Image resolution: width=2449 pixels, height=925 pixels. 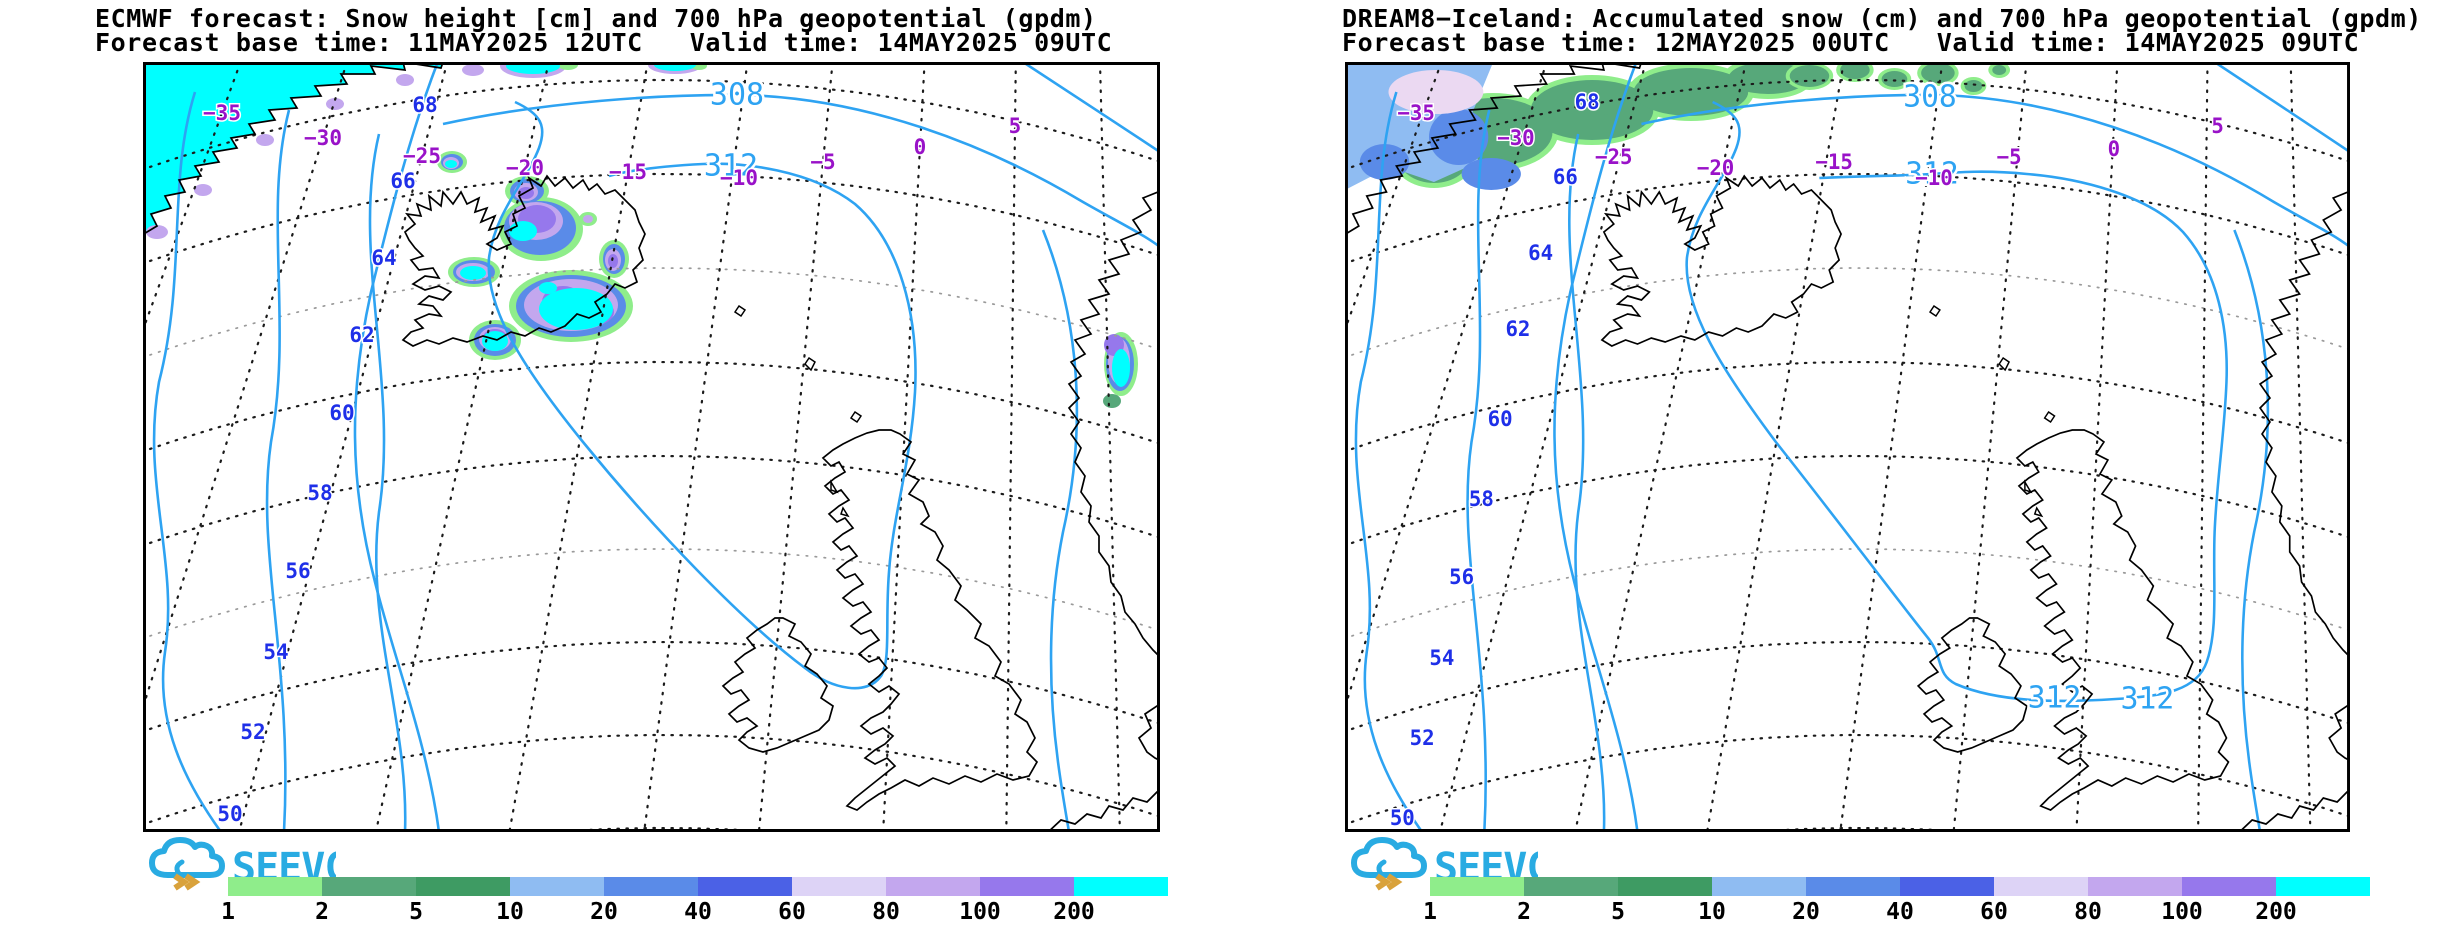 I want to click on latitude-label: 50, so click(x=1402, y=818).